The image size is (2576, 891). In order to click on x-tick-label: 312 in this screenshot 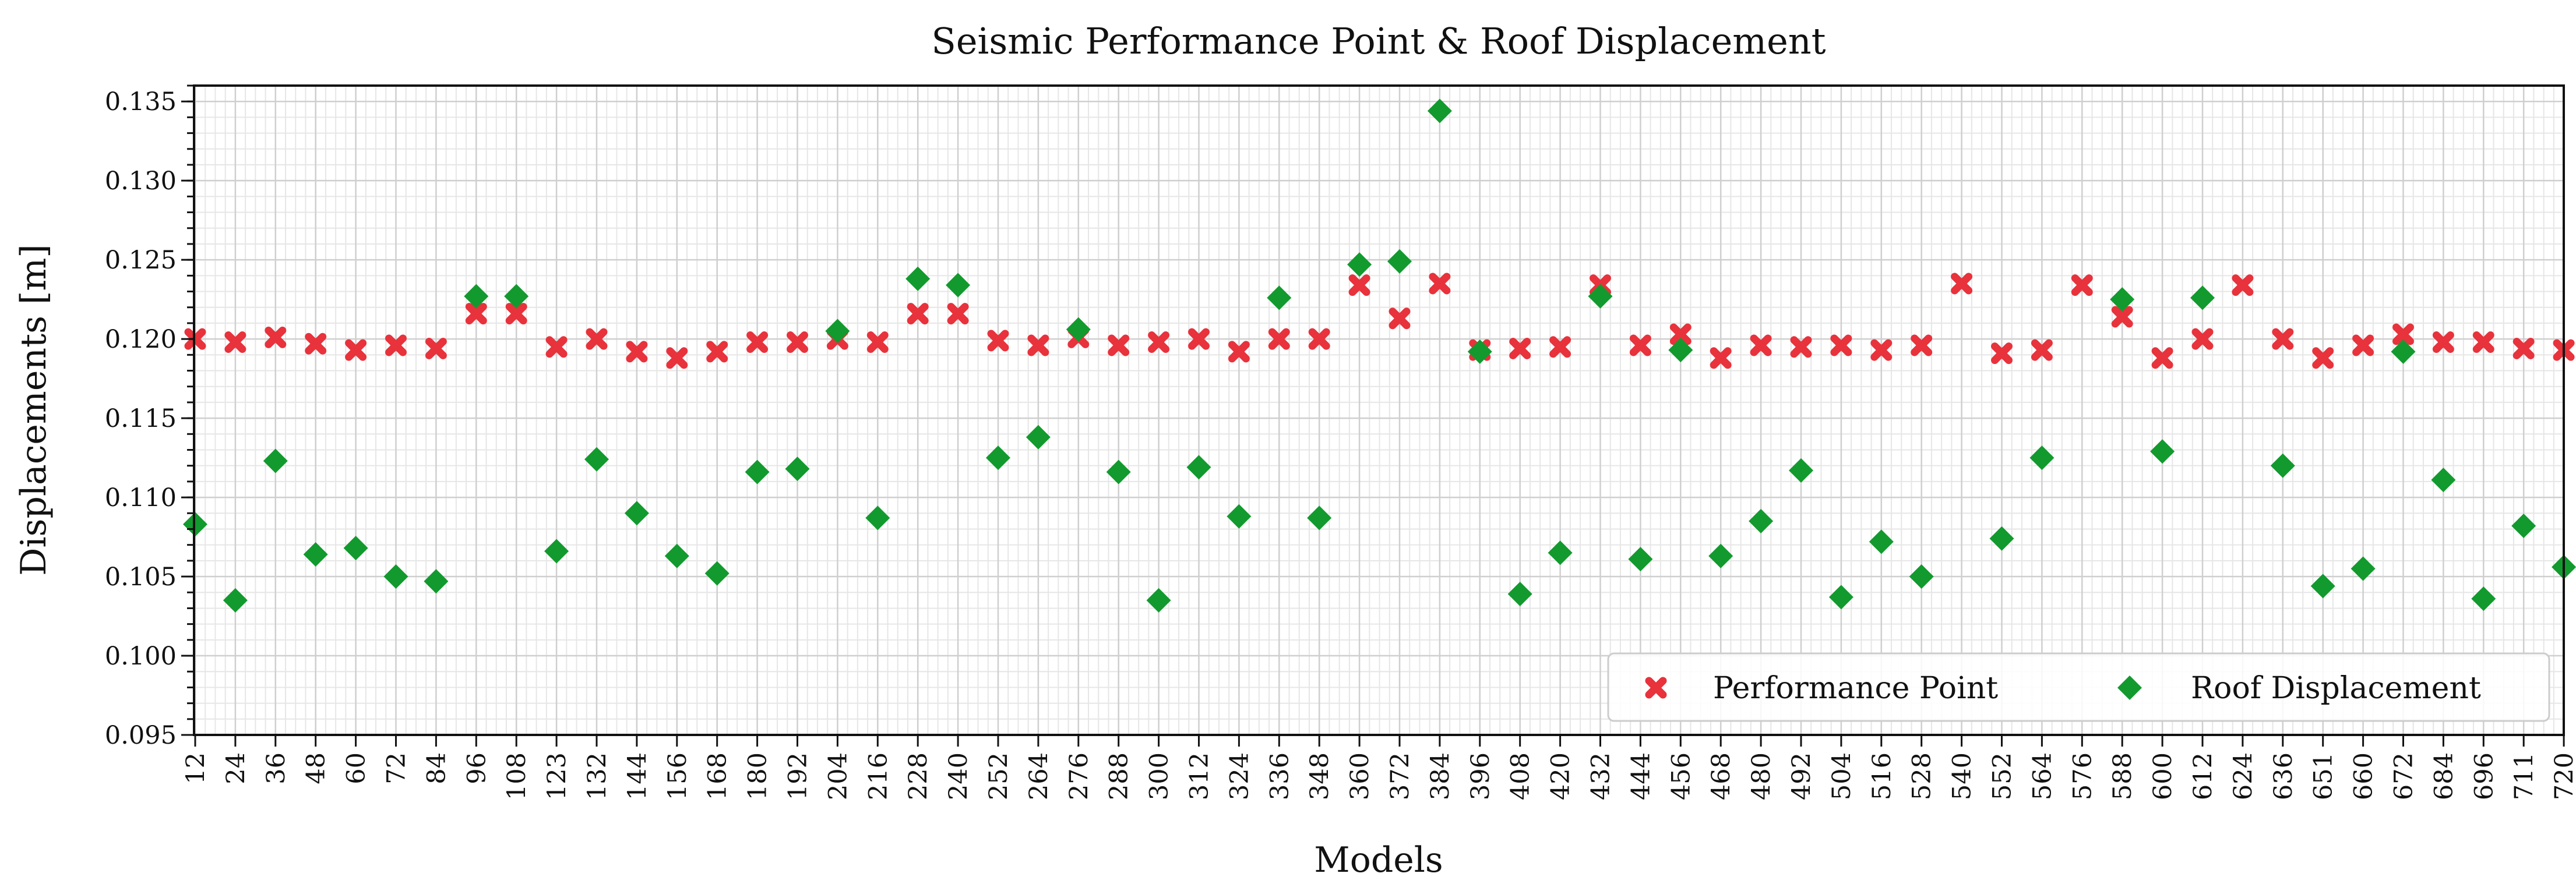, I will do `click(1199, 776)`.